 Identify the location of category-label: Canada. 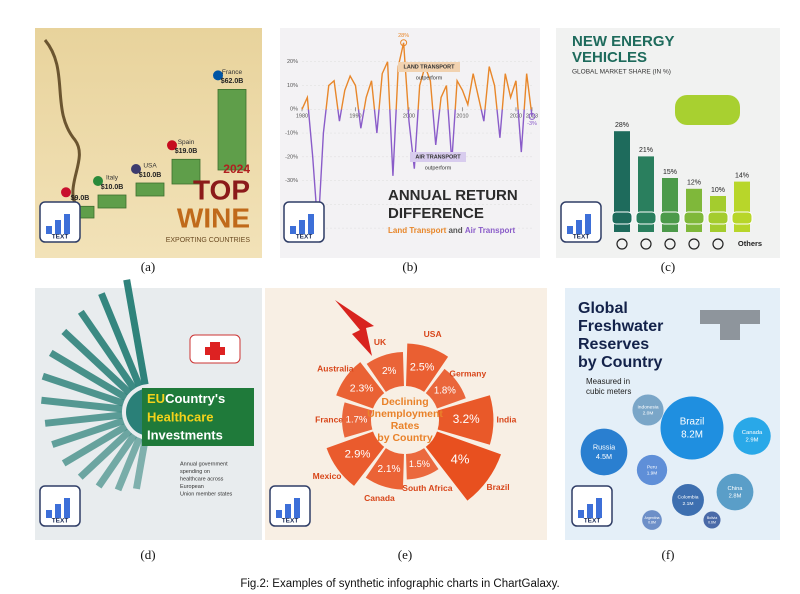
(379, 498).